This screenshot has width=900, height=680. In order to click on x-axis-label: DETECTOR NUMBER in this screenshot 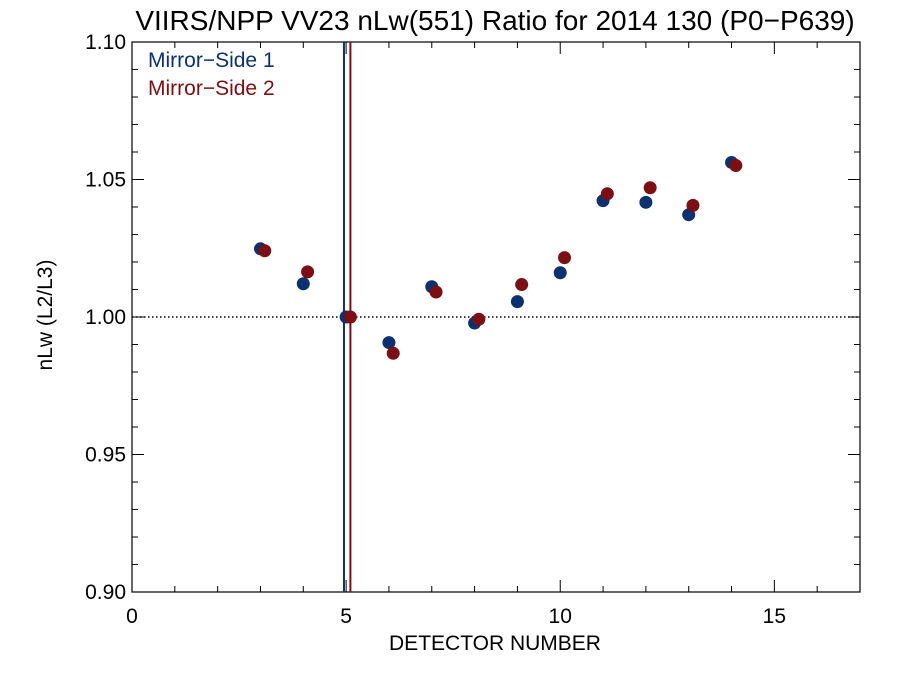, I will do `click(495, 643)`.